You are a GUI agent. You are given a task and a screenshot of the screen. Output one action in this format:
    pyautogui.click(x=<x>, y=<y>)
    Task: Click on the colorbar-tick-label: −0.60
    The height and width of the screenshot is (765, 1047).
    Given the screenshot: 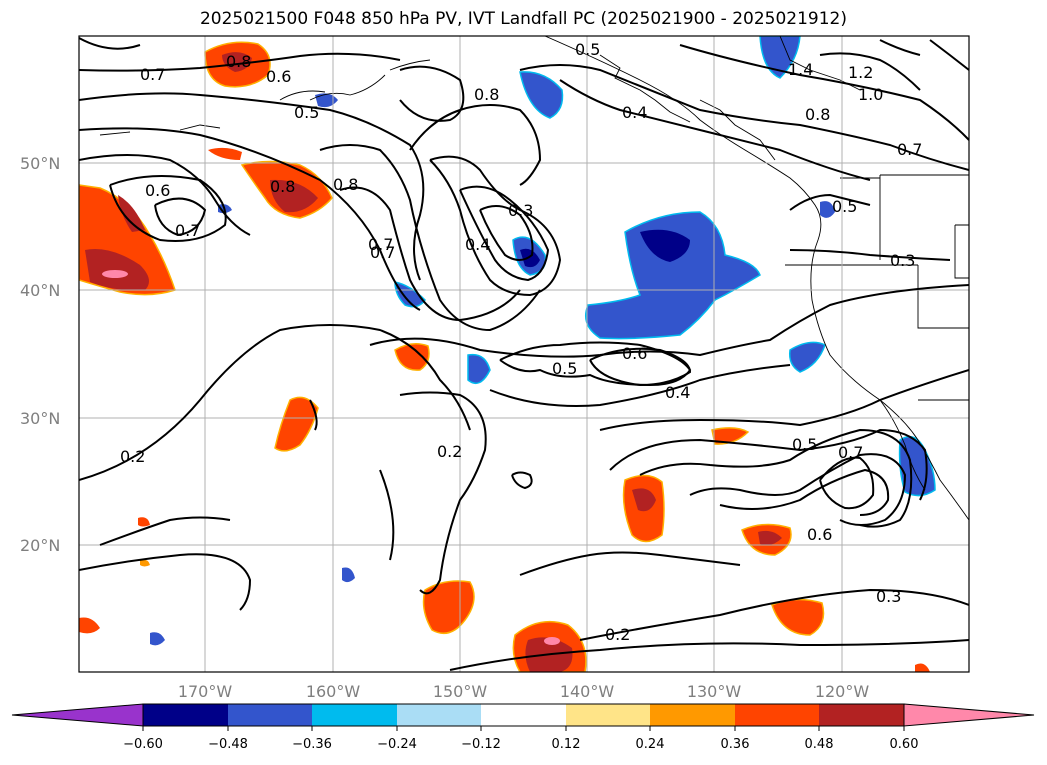 What is the action you would take?
    pyautogui.click(x=143, y=744)
    